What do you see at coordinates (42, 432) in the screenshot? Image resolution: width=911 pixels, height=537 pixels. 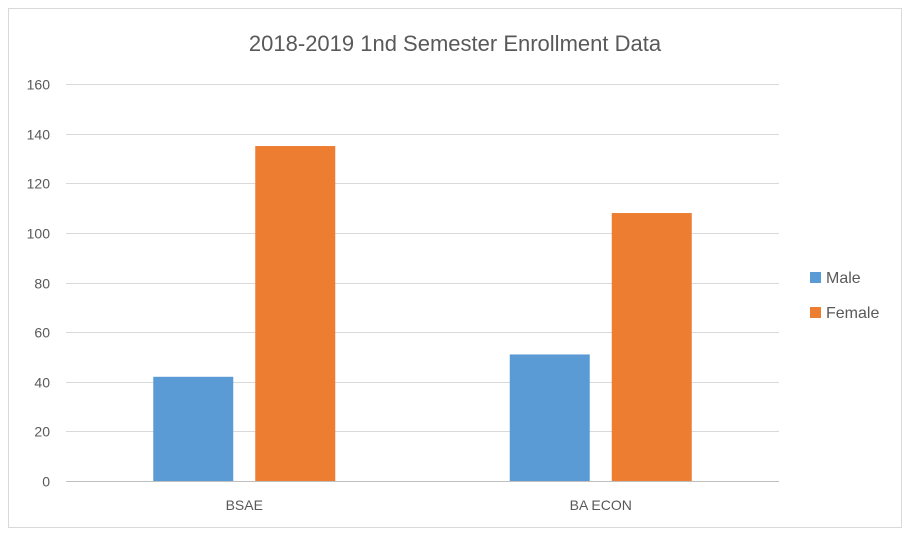 I see `y-tick-label: 20` at bounding box center [42, 432].